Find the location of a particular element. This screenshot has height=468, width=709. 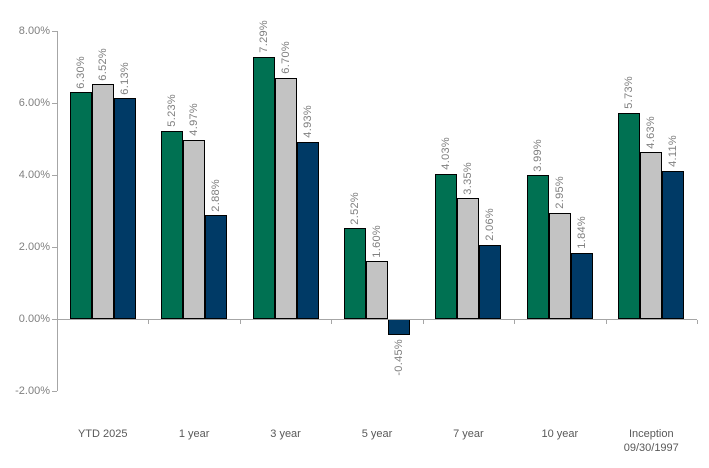

x-axis-line is located at coordinates (377, 319).